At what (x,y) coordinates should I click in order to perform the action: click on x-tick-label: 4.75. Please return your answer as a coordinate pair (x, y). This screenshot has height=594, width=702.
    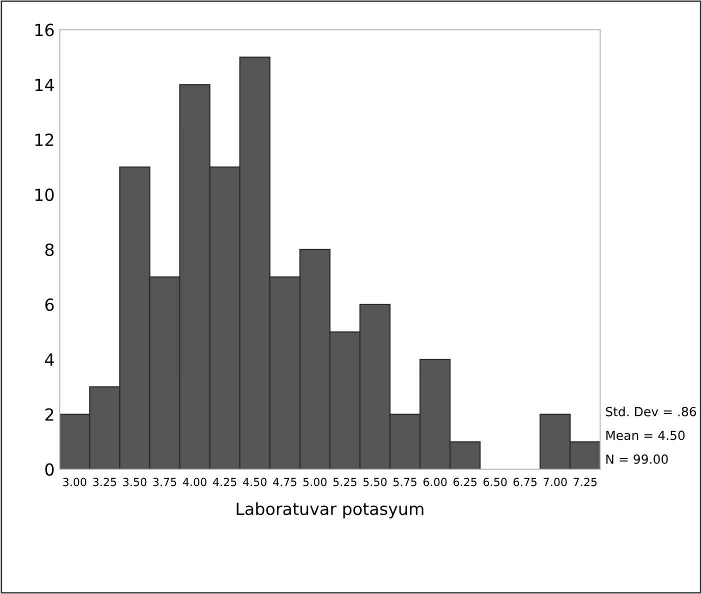
    Looking at the image, I should click on (284, 482).